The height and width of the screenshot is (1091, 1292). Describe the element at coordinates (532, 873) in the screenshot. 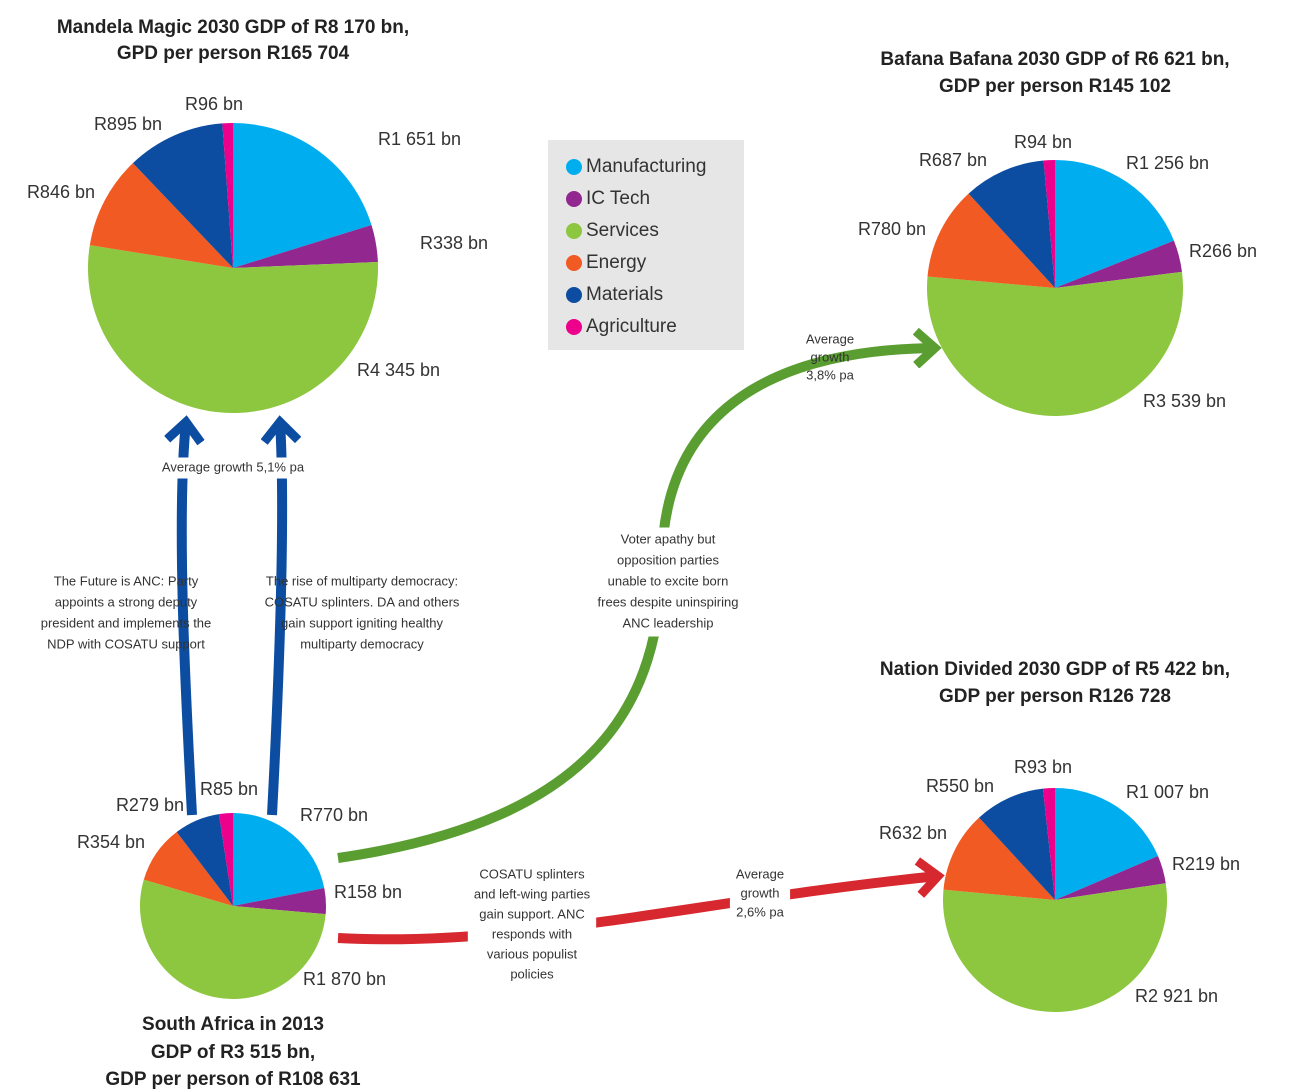

I see `annotation-text: COSATU splinters` at that location.